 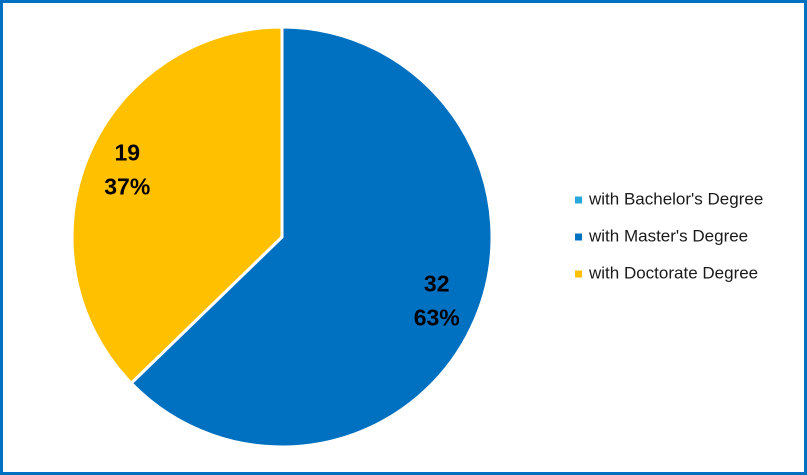 What do you see at coordinates (668, 235) in the screenshot?
I see `legend-text: with Master's Degree` at bounding box center [668, 235].